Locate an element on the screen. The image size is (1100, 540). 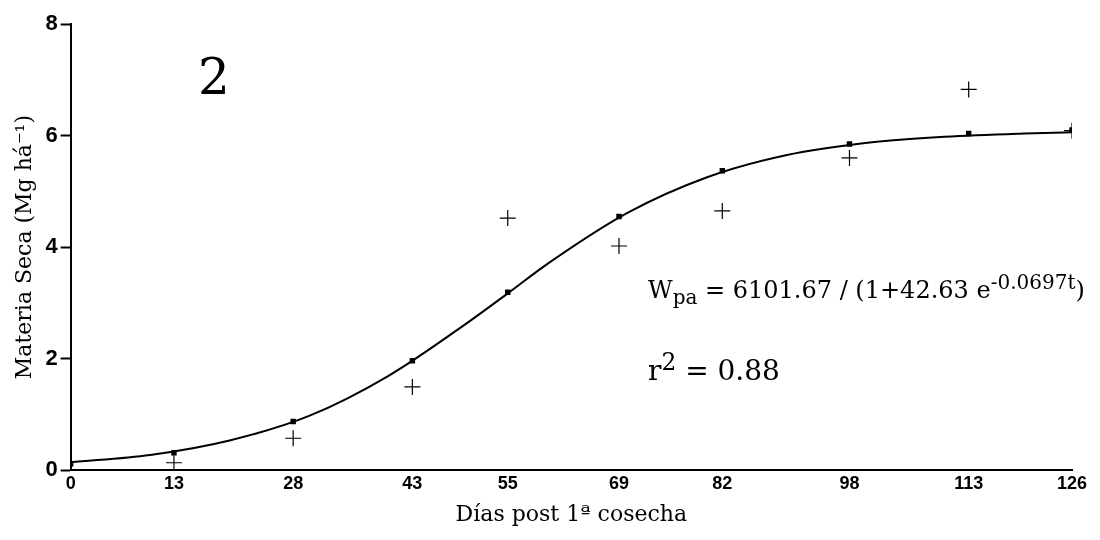
x-tick-label: 55 is located at coordinates (507, 482).